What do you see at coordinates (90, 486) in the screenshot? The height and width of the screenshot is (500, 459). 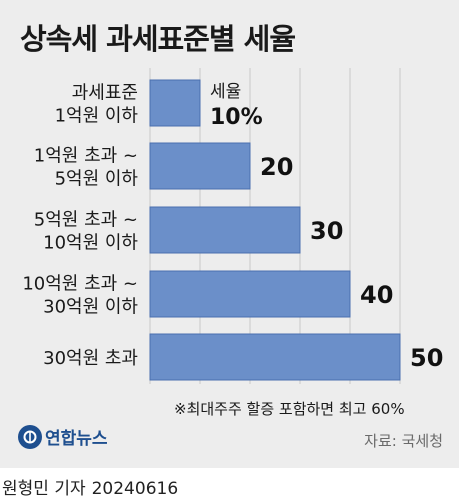 I see `byline: 원형민 기자 20240616` at bounding box center [90, 486].